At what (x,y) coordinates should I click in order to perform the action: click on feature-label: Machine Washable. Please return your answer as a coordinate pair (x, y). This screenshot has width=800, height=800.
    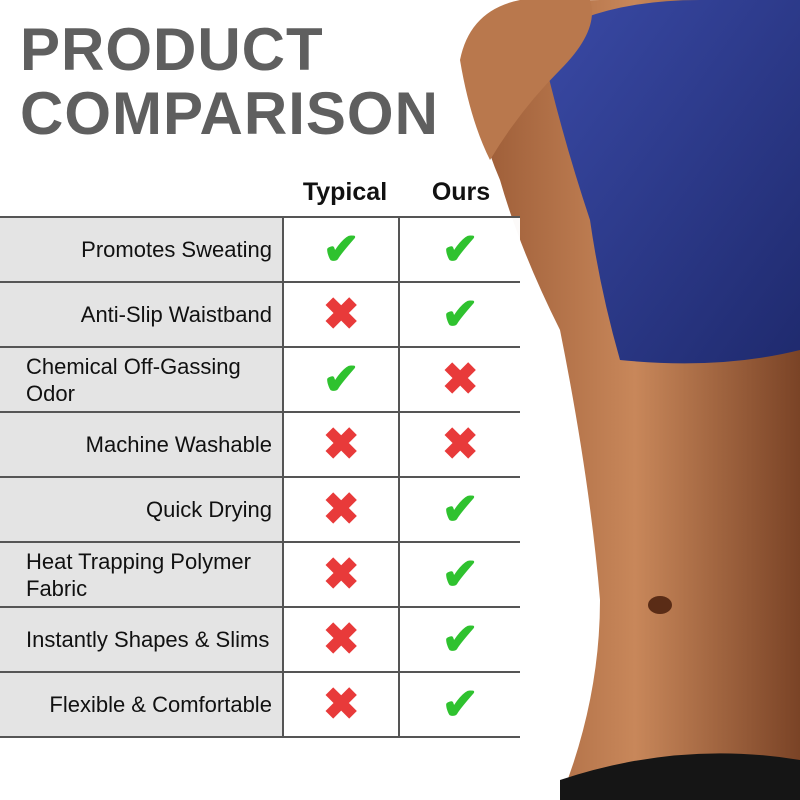
    Looking at the image, I should click on (142, 444).